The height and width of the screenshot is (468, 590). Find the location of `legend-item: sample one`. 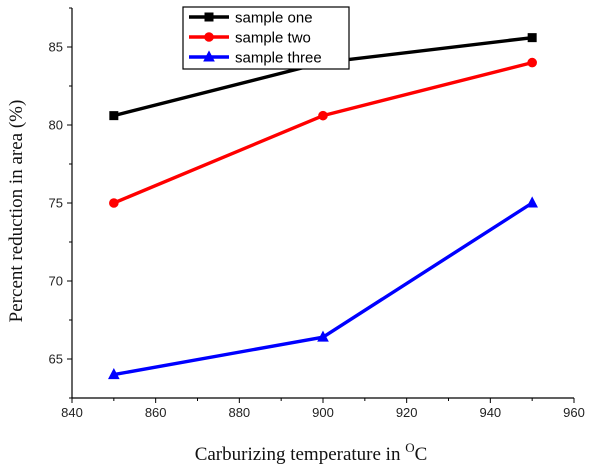

legend-item: sample one is located at coordinates (251, 18).